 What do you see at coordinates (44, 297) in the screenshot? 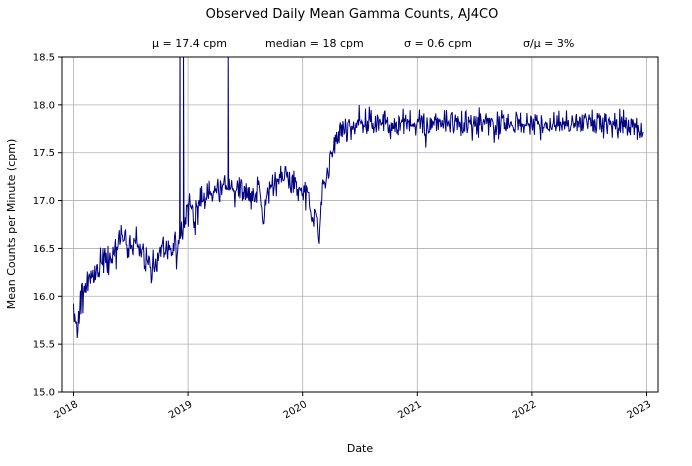
I see `y-tick-label: 16.0` at bounding box center [44, 297].